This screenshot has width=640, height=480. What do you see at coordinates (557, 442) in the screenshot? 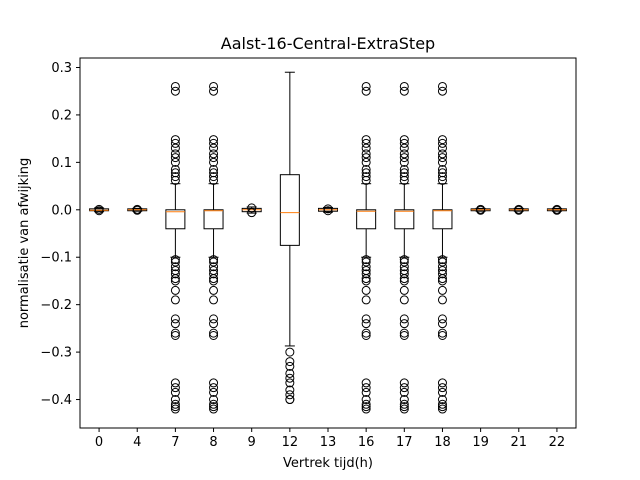
I see `x-tick-label: 22` at bounding box center [557, 442].